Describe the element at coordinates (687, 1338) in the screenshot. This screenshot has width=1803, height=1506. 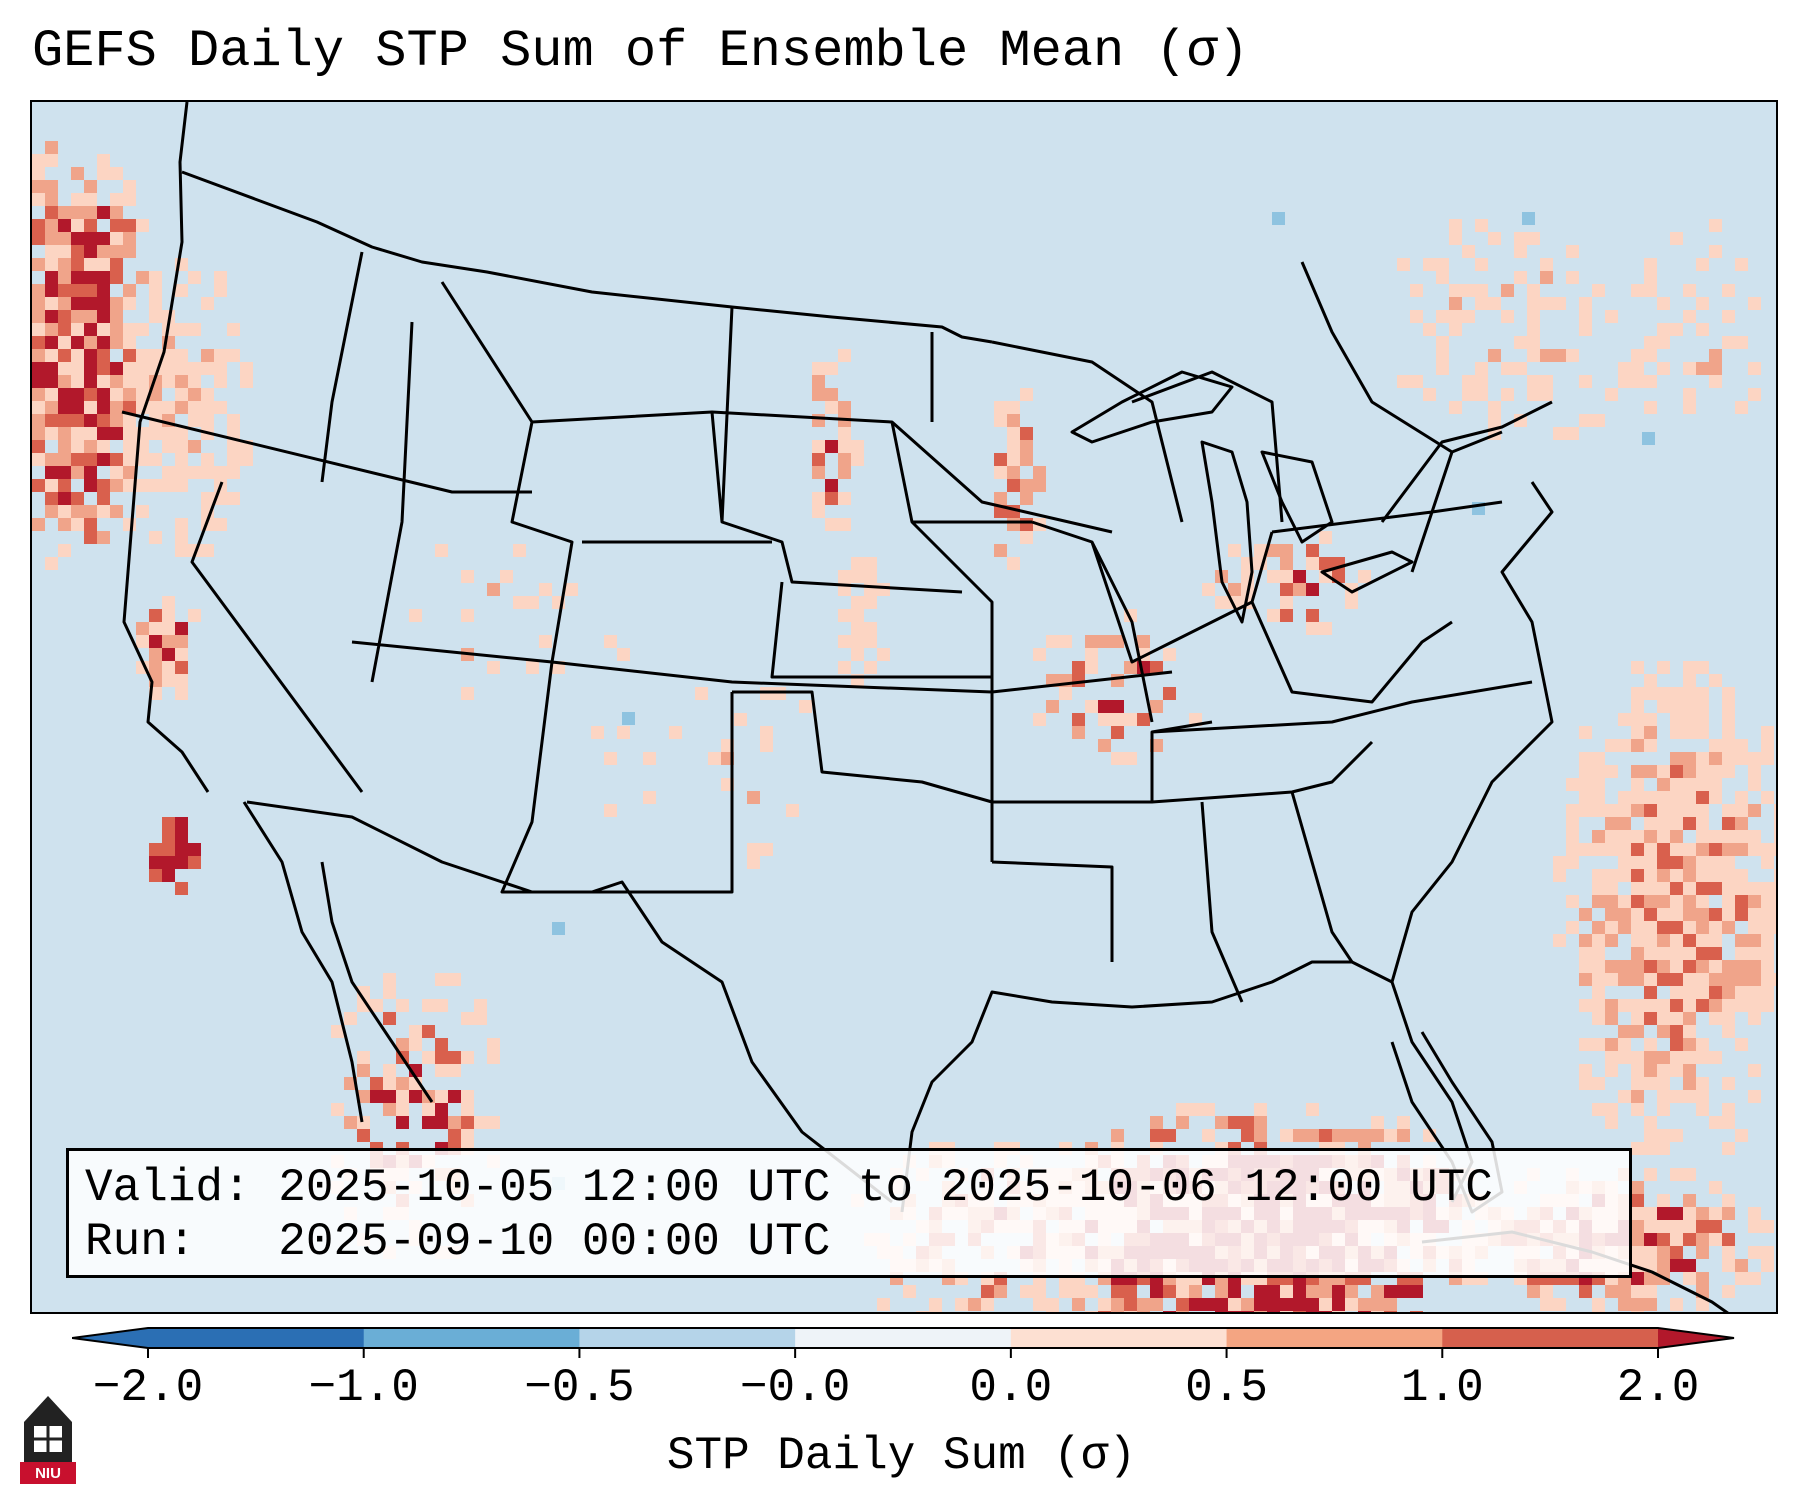
I see `colorbar-segment` at that location.